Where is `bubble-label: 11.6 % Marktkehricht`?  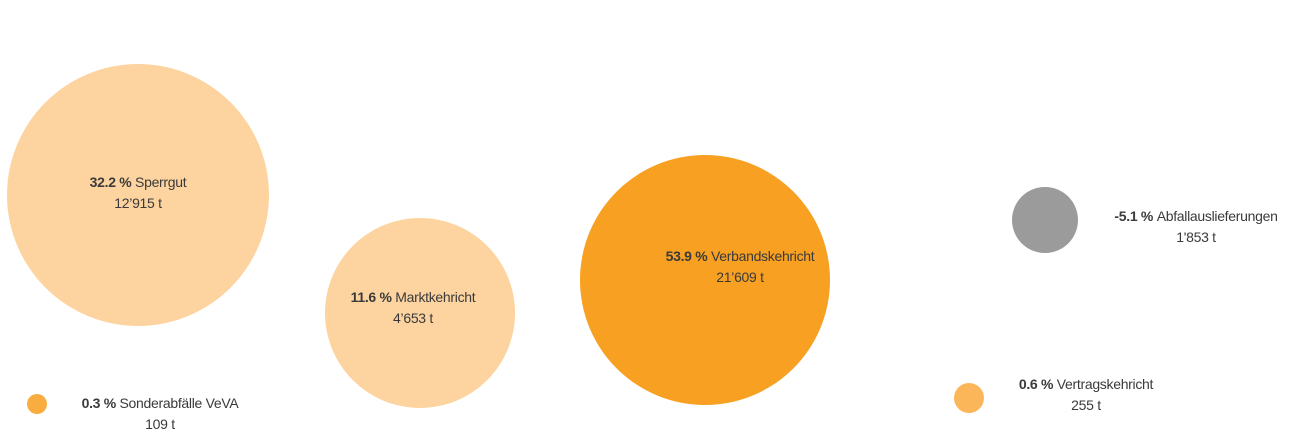 bubble-label: 11.6 % Marktkehricht is located at coordinates (413, 297).